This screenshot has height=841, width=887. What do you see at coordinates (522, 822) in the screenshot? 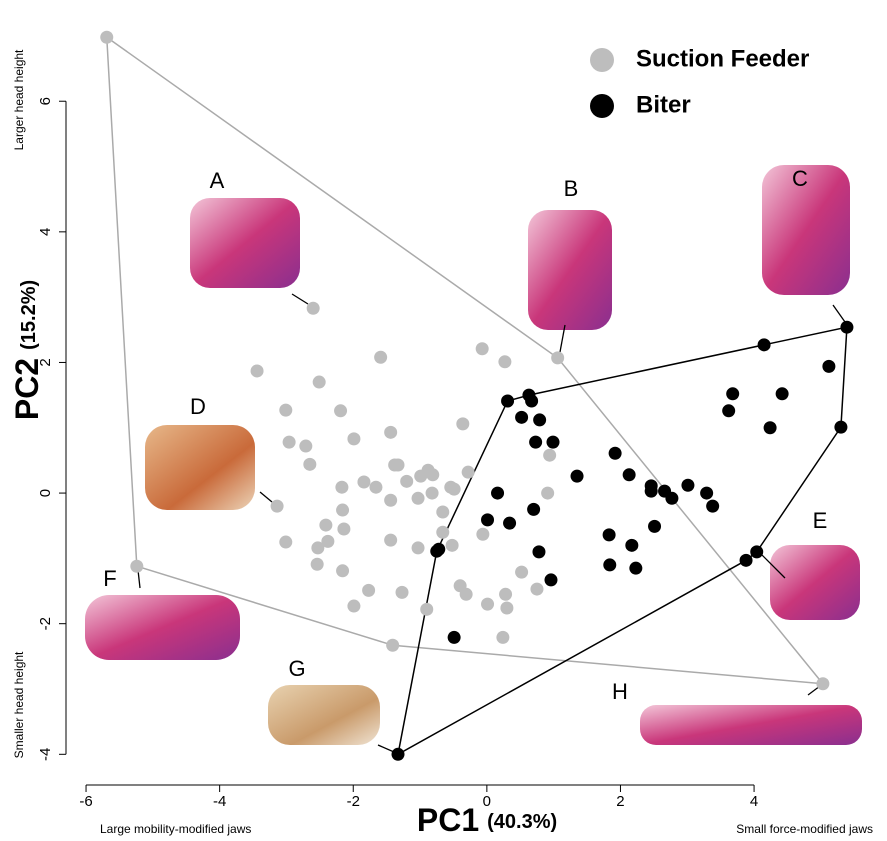
I see `x-axis-label-detail: (40.3%)` at bounding box center [522, 822].